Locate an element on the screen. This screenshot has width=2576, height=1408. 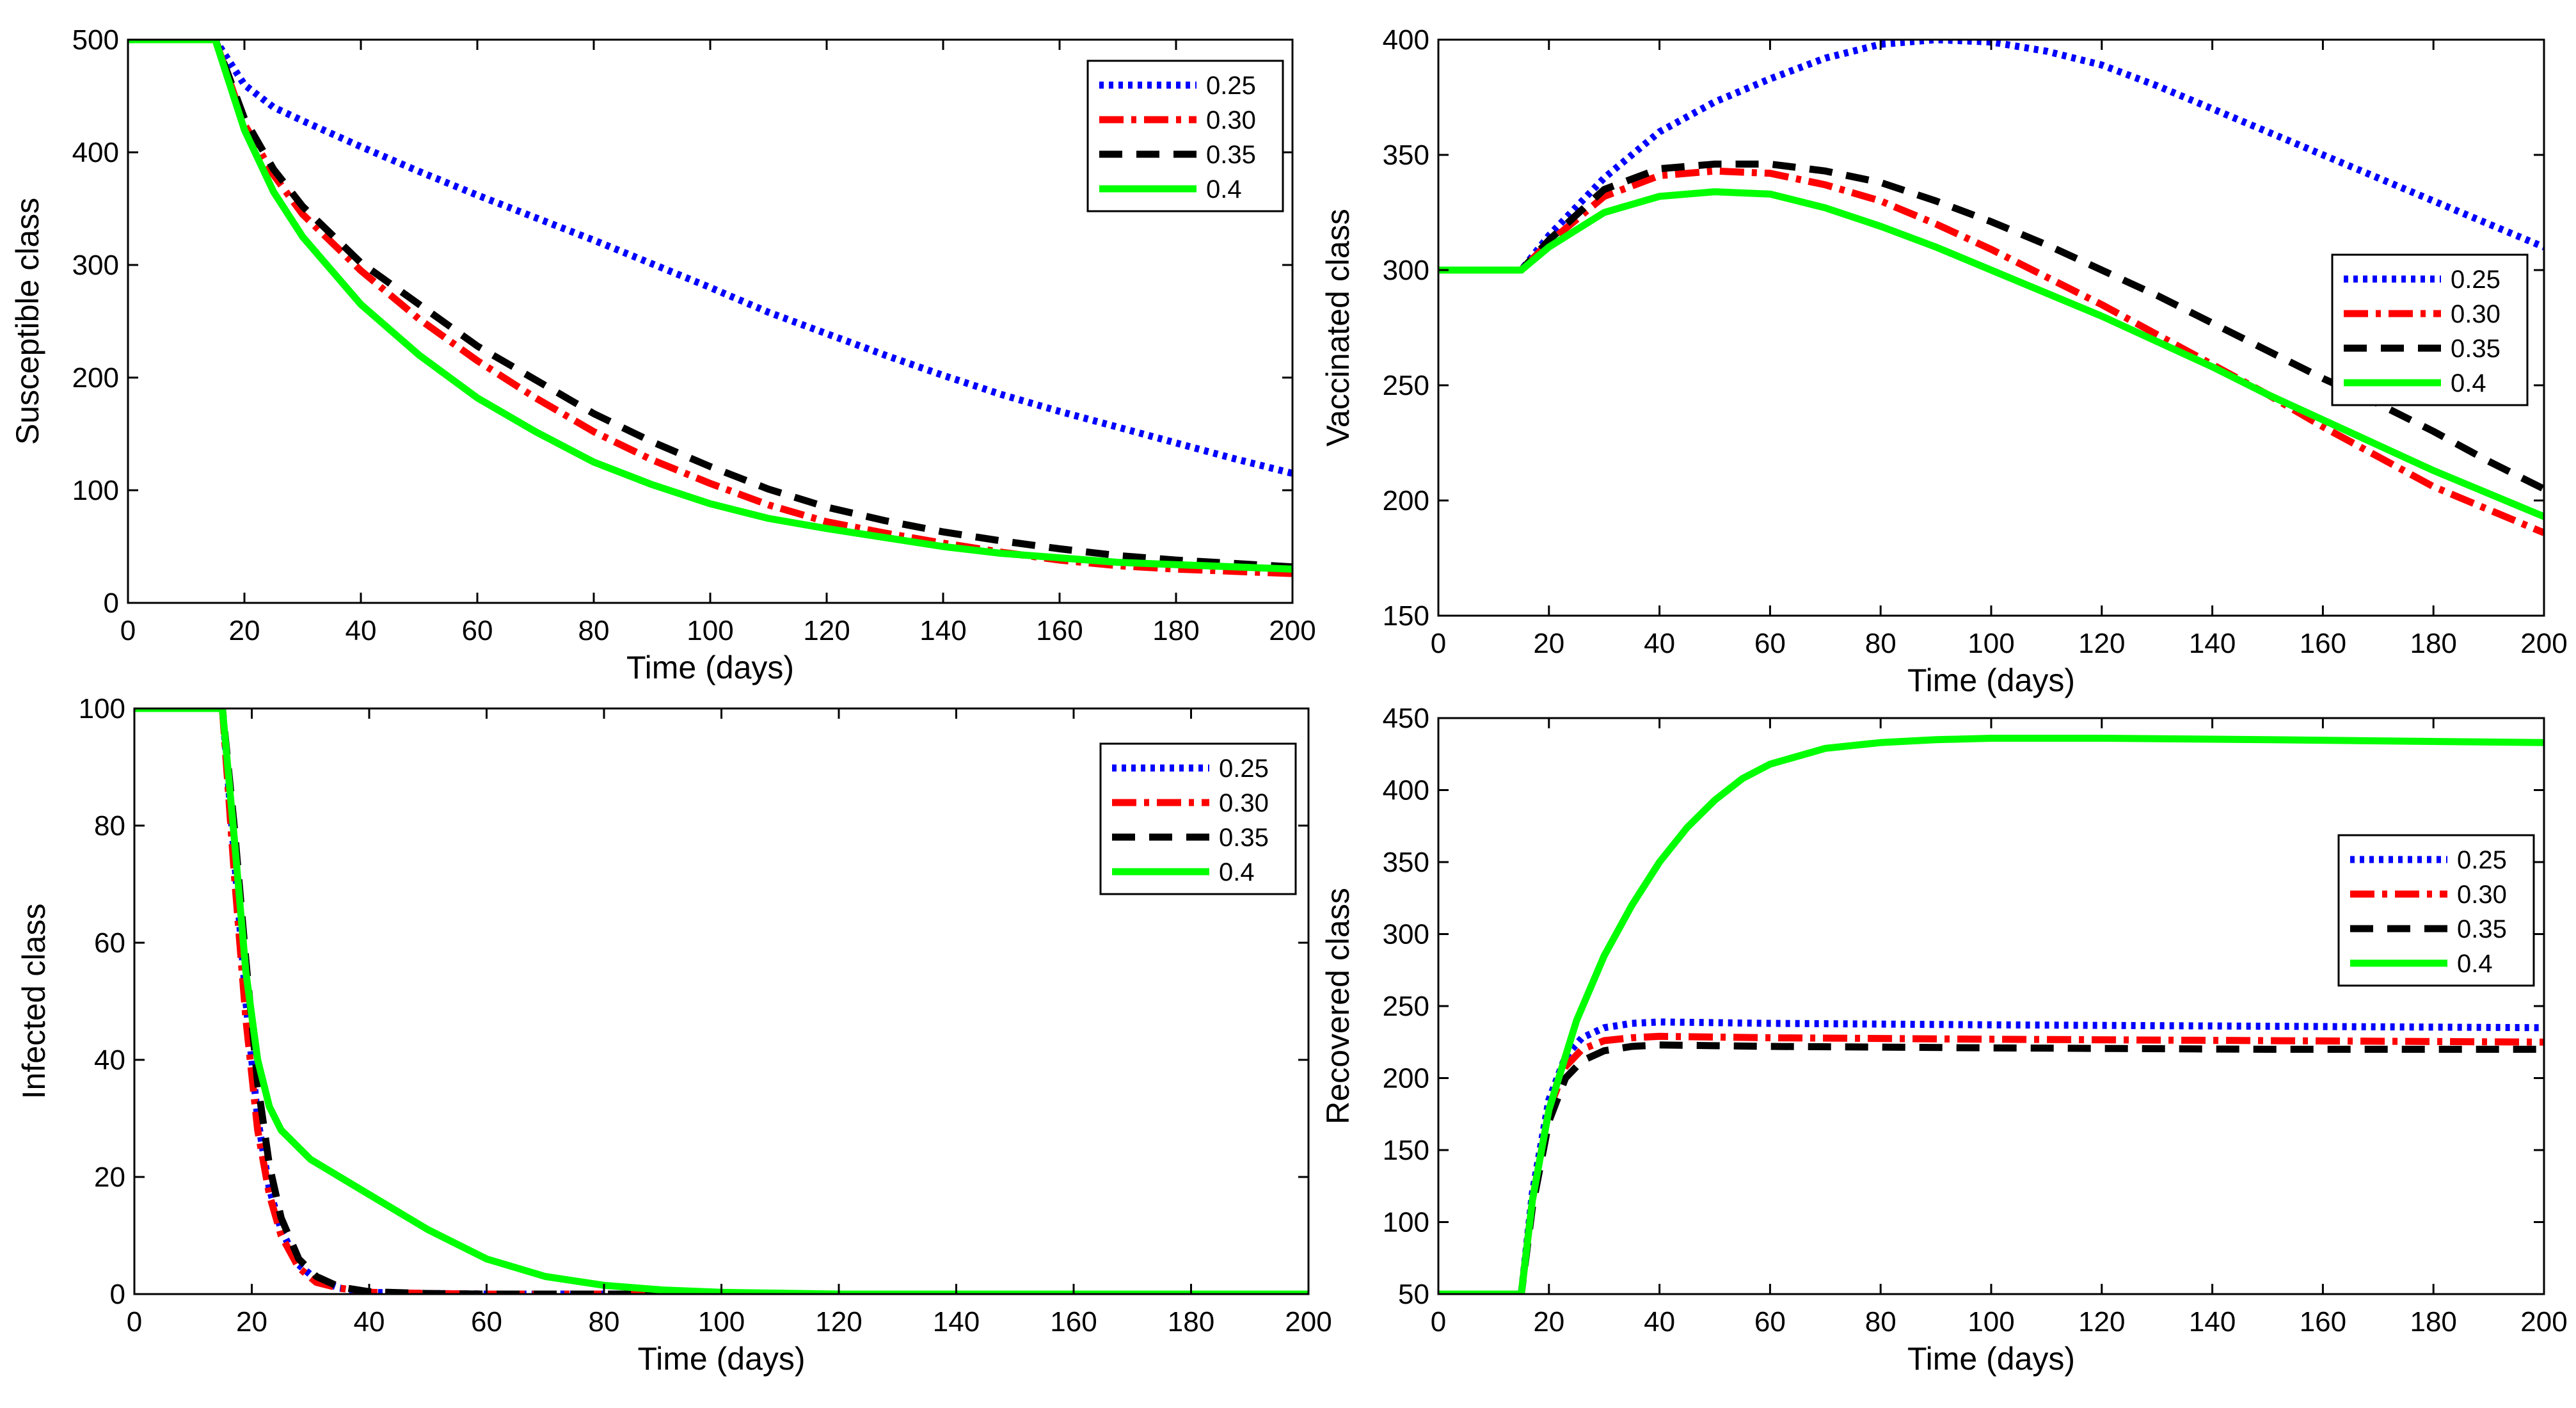
series-line-0.4 is located at coordinates (1991, 354).